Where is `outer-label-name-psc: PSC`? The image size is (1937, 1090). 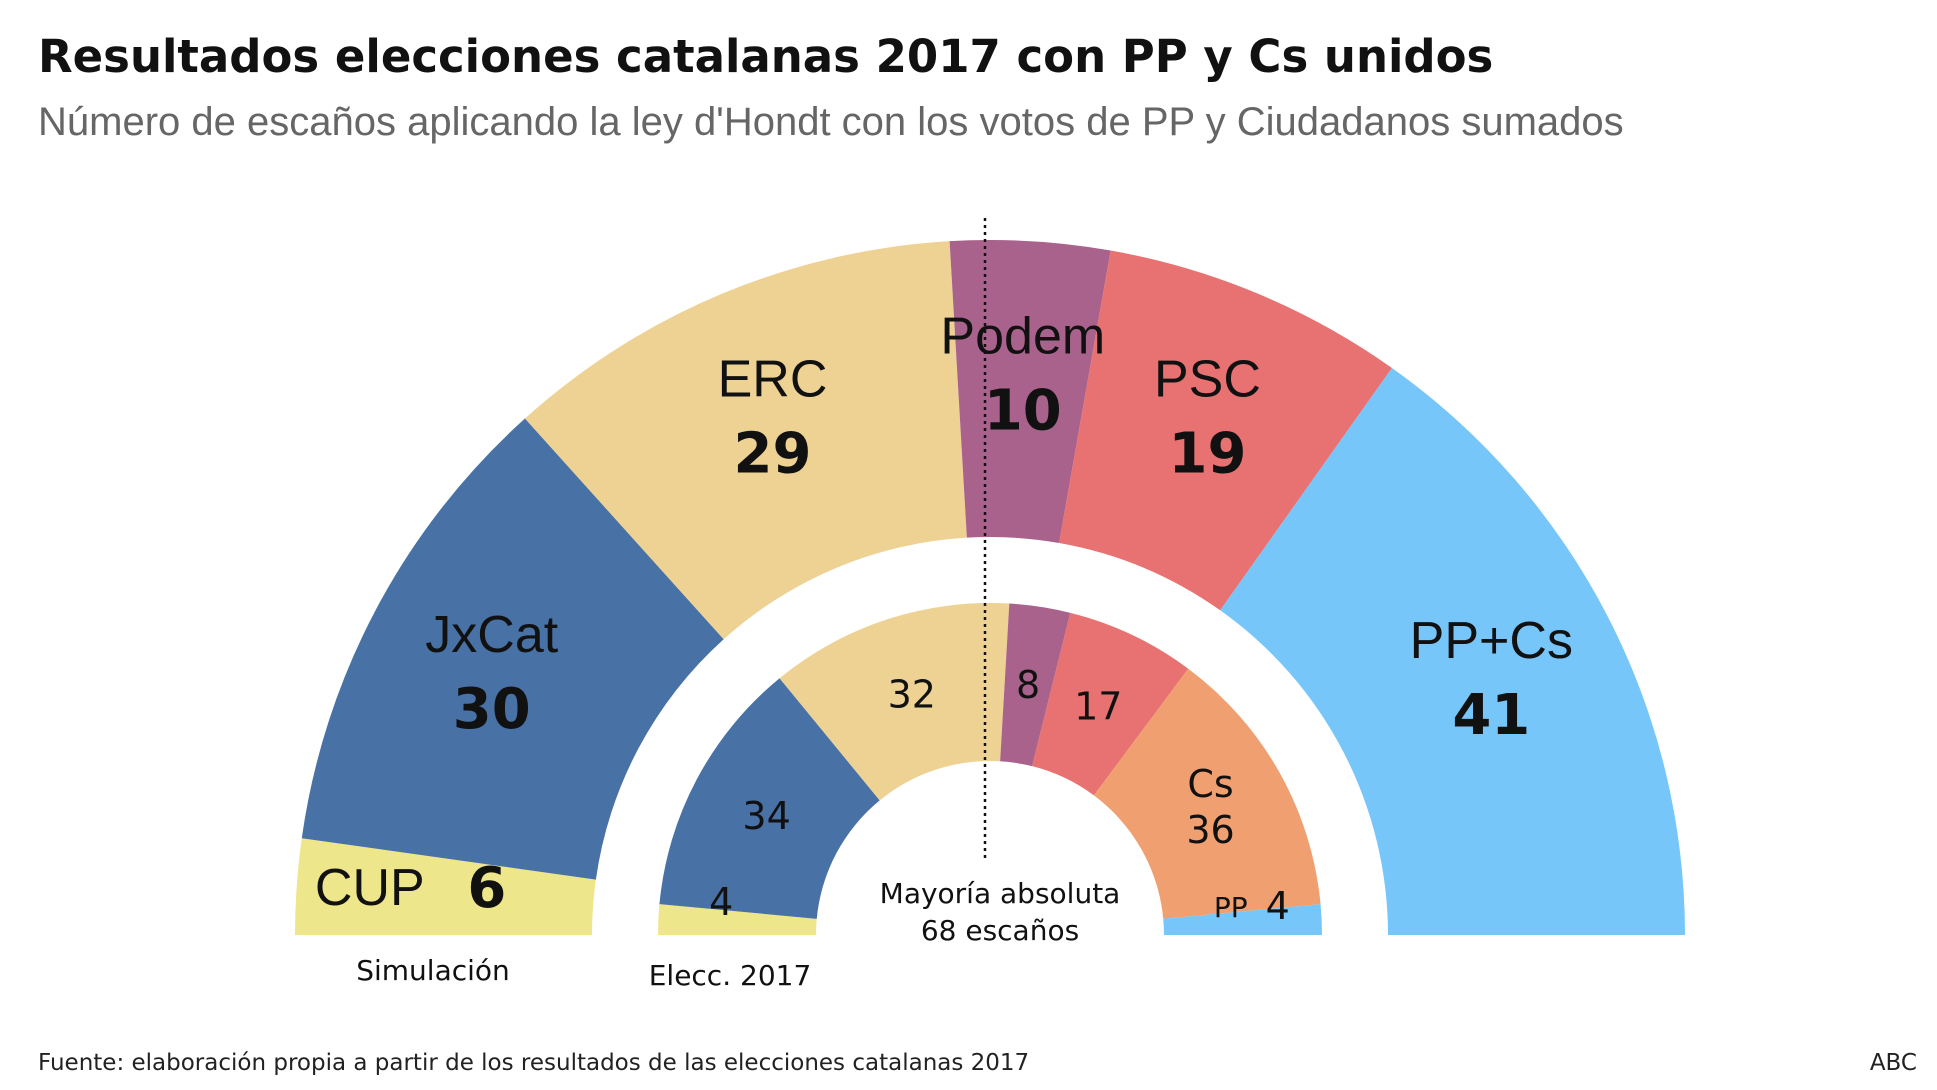
outer-label-name-psc: PSC is located at coordinates (1207, 379).